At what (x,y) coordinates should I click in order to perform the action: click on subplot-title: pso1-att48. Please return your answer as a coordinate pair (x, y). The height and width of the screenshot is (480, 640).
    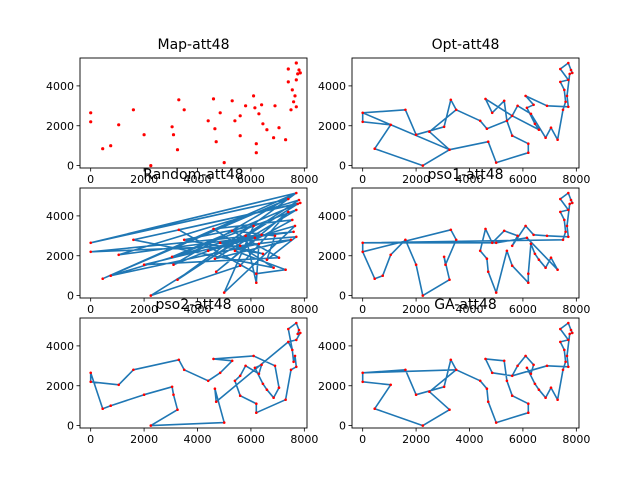
    Looking at the image, I should click on (465, 175).